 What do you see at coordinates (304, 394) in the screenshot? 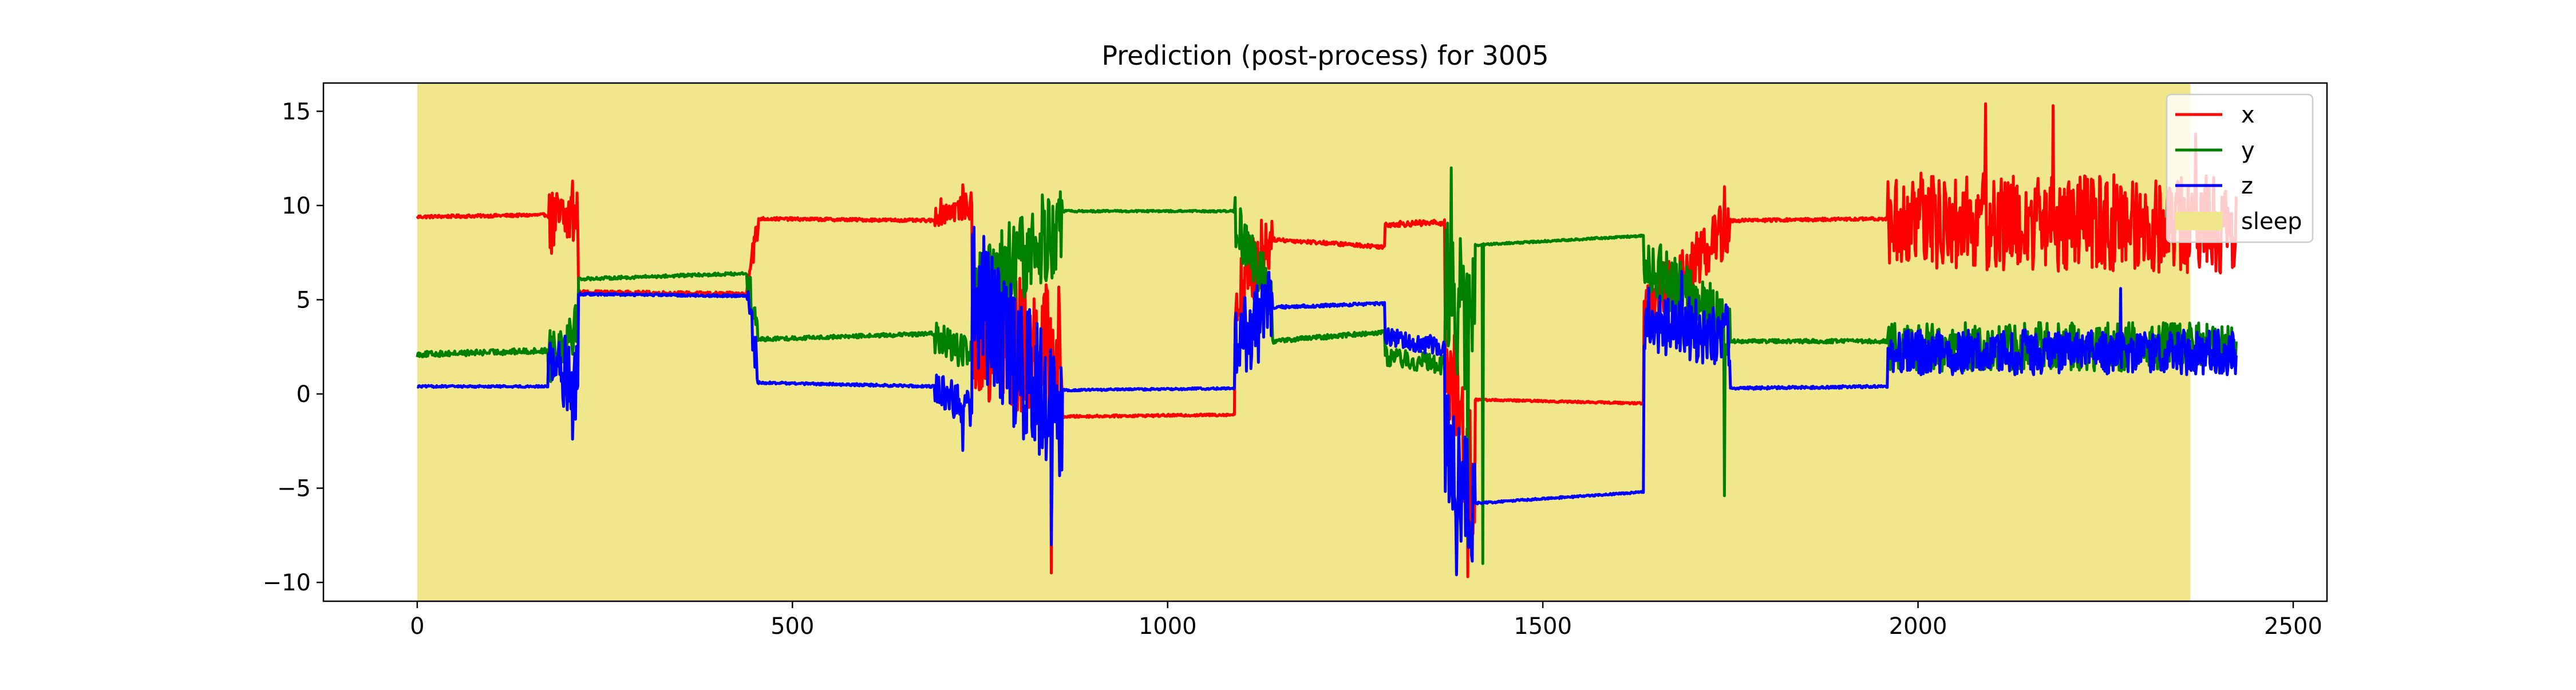
I see `y-tick-label: 0` at bounding box center [304, 394].